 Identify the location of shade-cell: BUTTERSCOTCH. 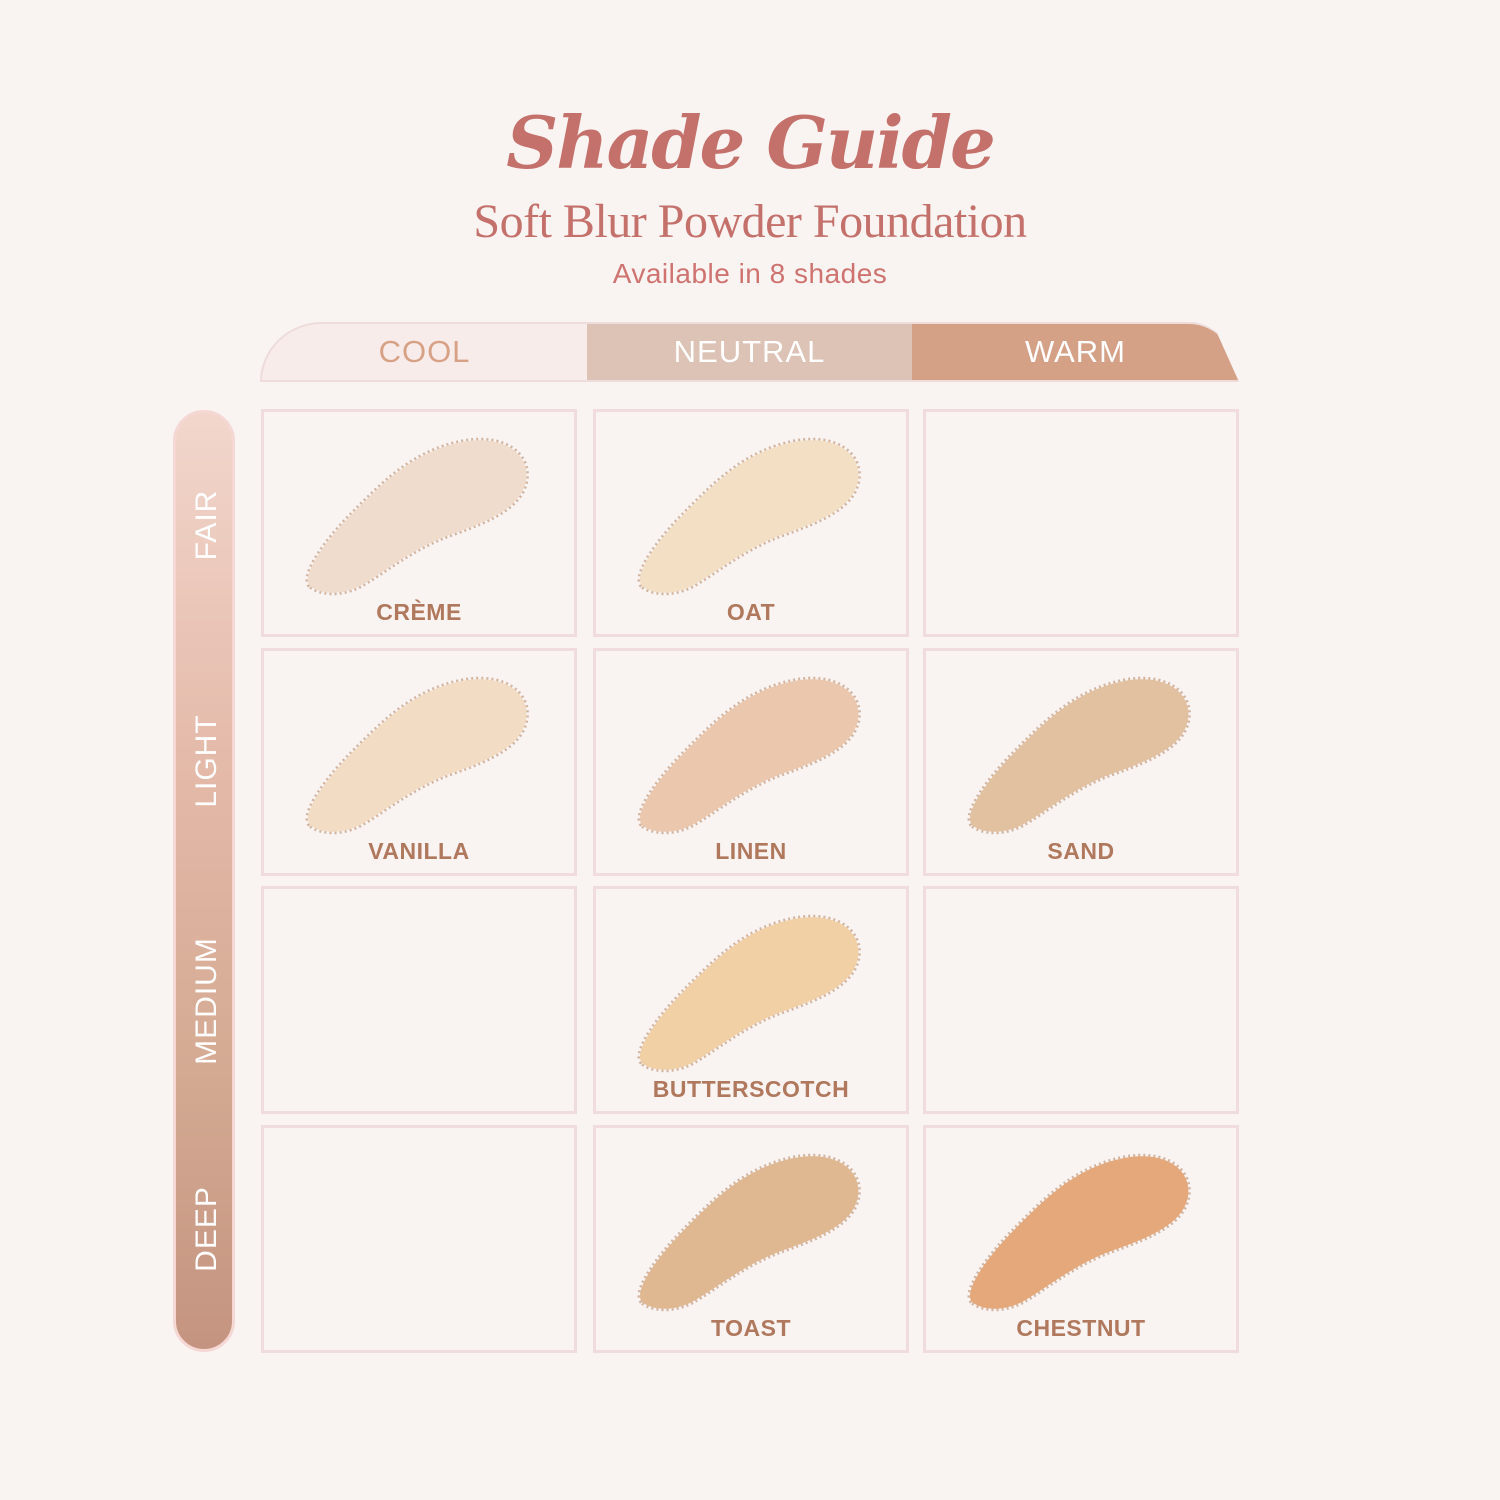
(751, 1000).